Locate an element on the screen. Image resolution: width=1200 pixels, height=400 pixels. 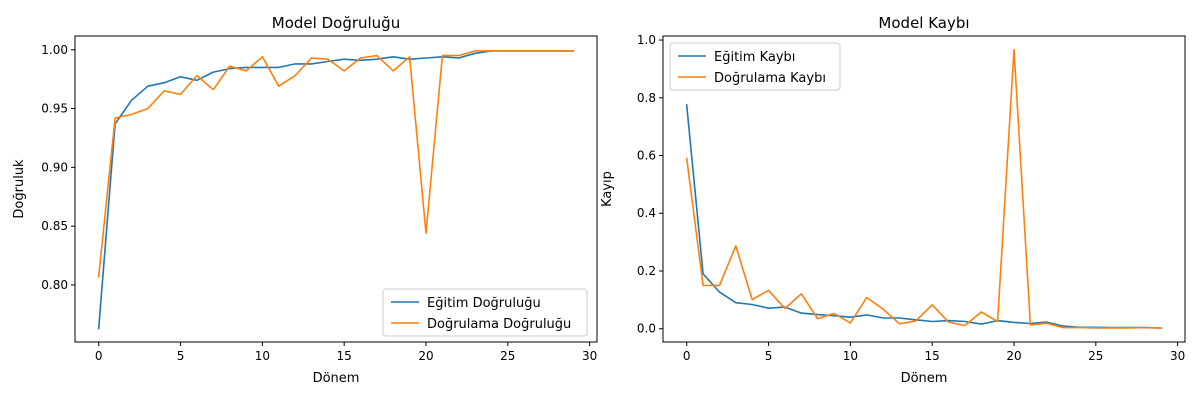
y-tick-label: 0.8 is located at coordinates (646, 98).